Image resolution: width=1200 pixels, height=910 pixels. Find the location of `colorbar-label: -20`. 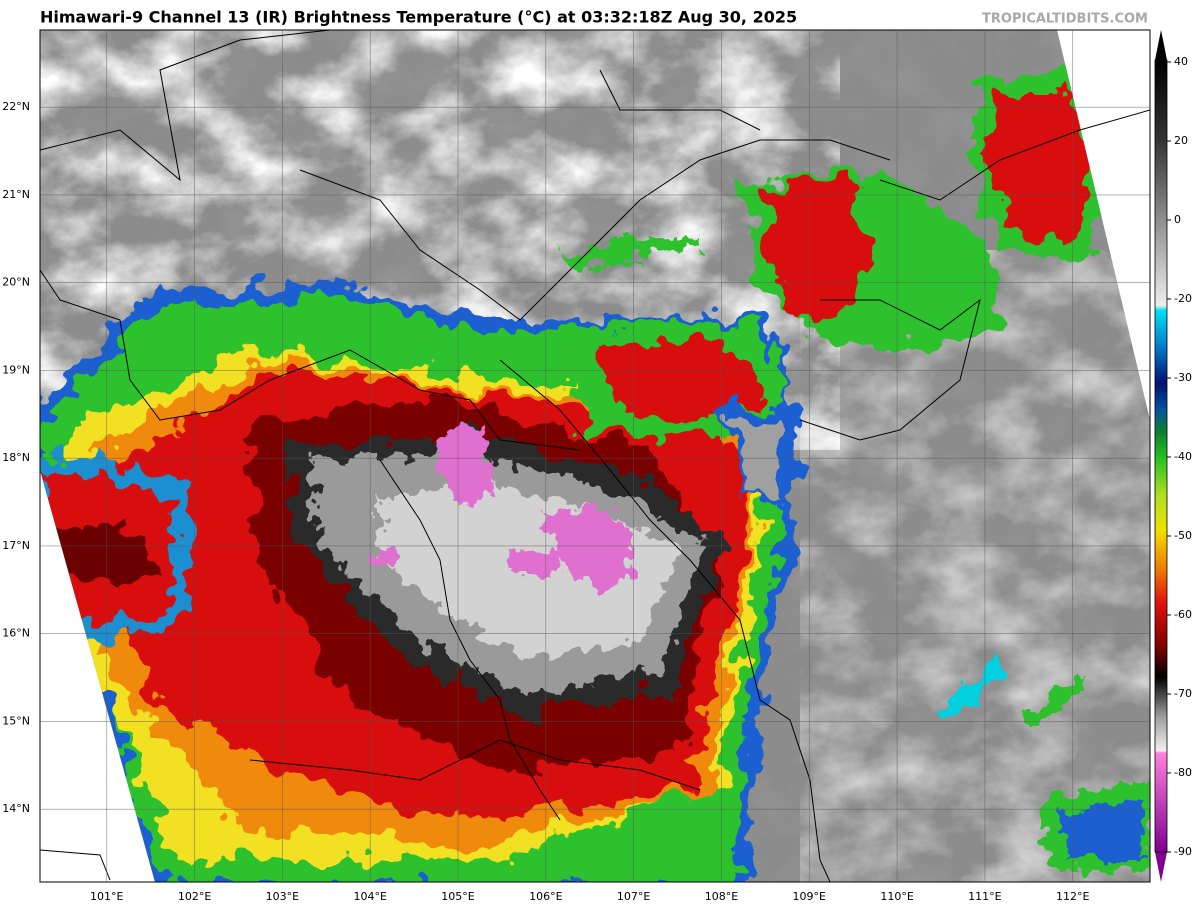

colorbar-label: -20 is located at coordinates (1183, 298).